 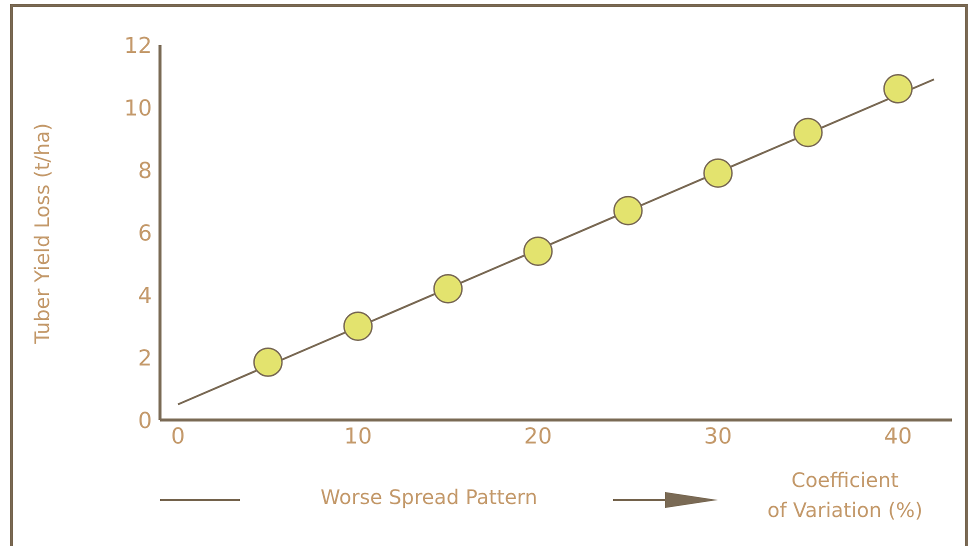 I want to click on text: Worse Spread Pattern, so click(x=429, y=497).